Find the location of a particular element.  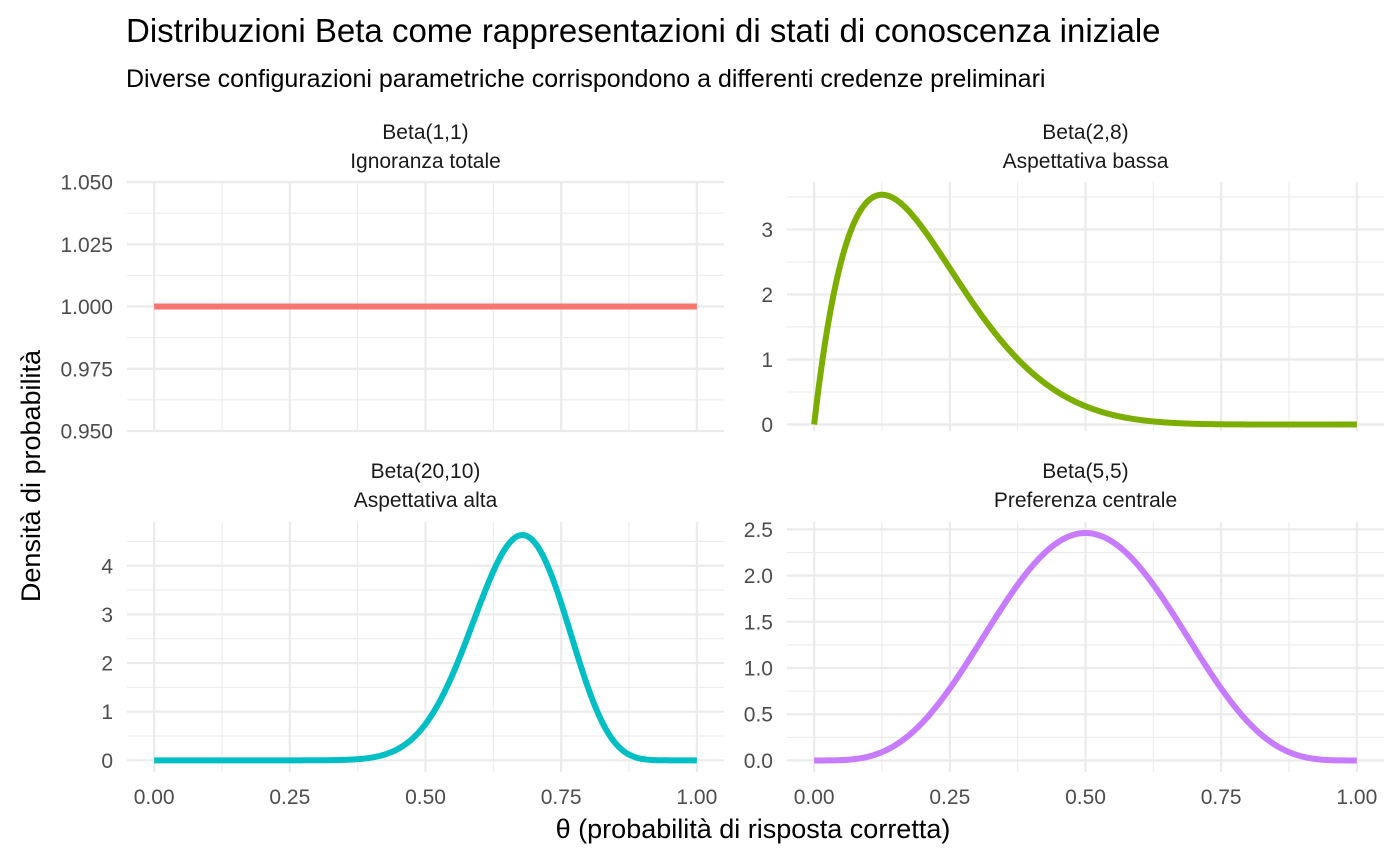

y-tick-label: 1.0 is located at coordinates (758, 669).